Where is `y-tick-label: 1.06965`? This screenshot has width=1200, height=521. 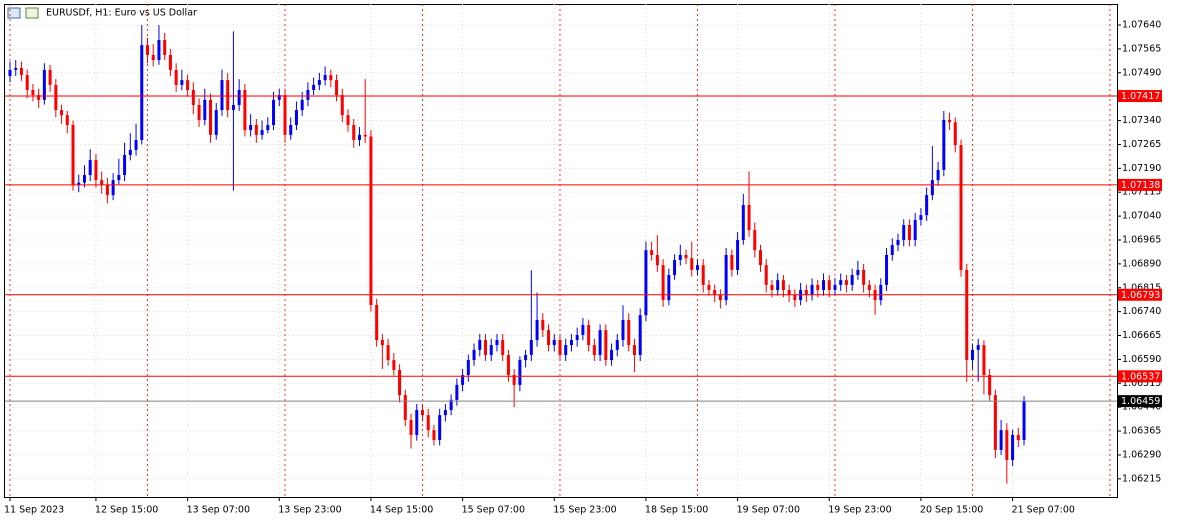 y-tick-label: 1.06965 is located at coordinates (1141, 239).